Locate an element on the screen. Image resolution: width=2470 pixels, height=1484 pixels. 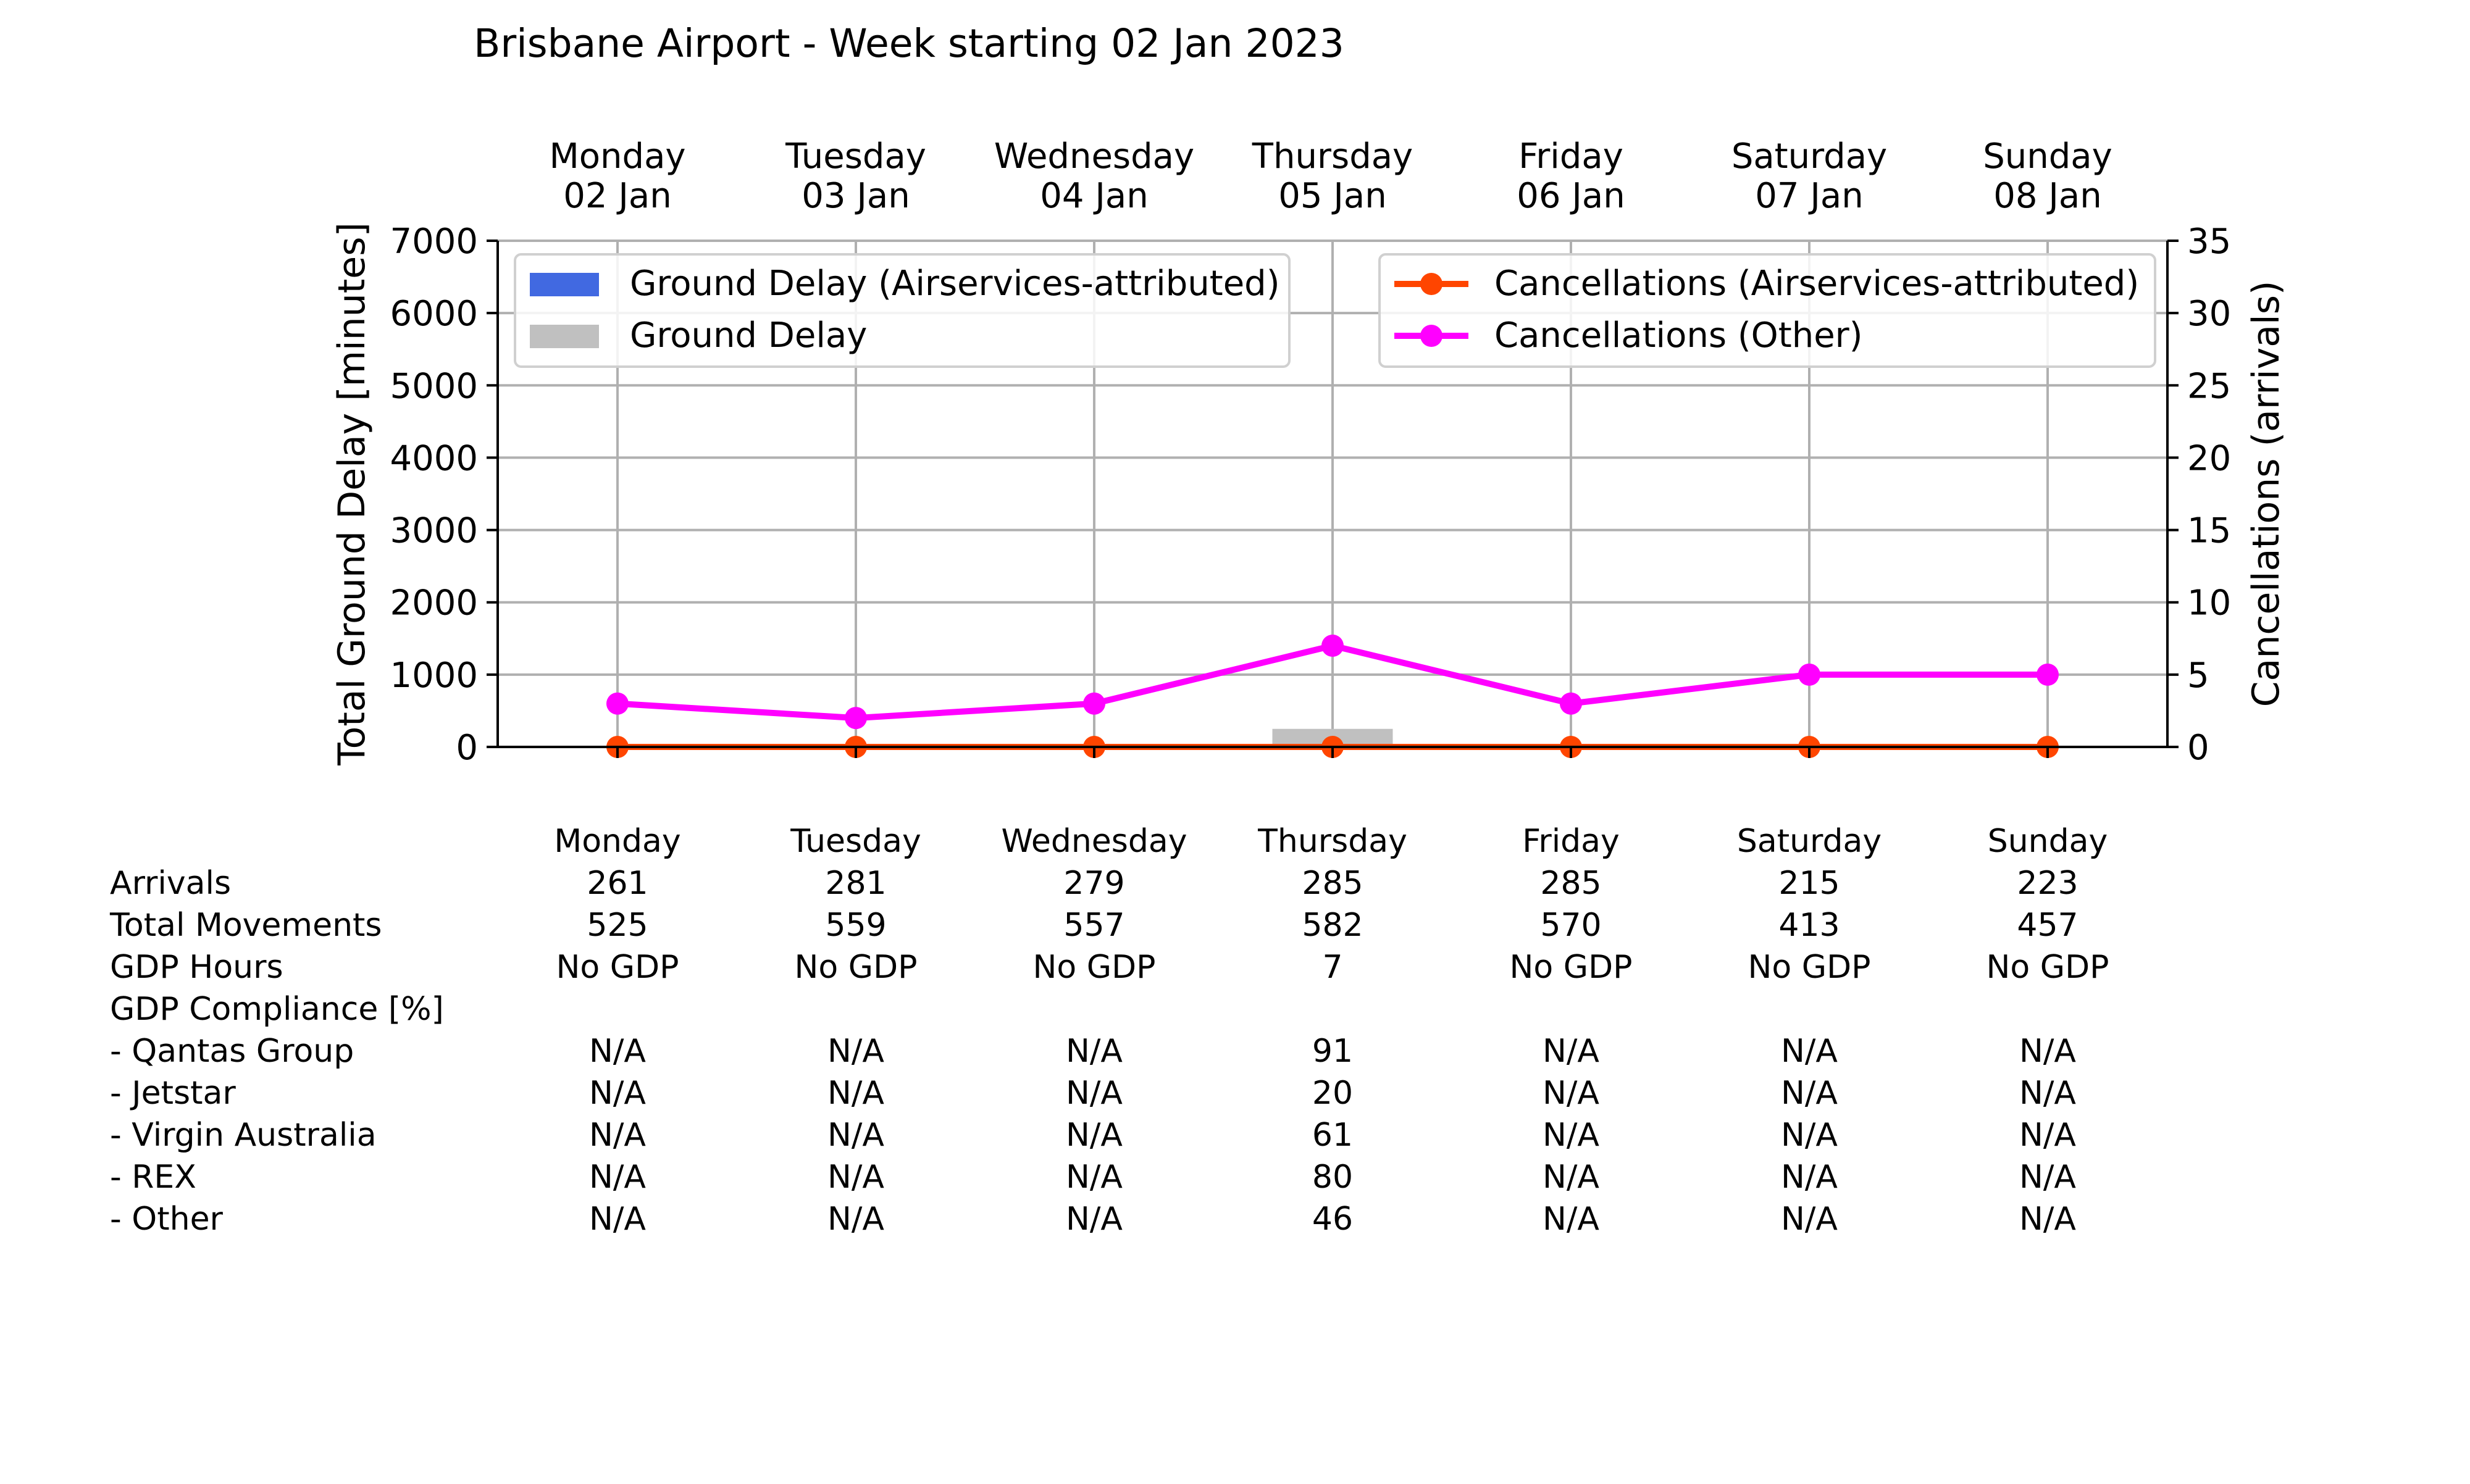
y-left-tick-label: 0 is located at coordinates (467, 748).